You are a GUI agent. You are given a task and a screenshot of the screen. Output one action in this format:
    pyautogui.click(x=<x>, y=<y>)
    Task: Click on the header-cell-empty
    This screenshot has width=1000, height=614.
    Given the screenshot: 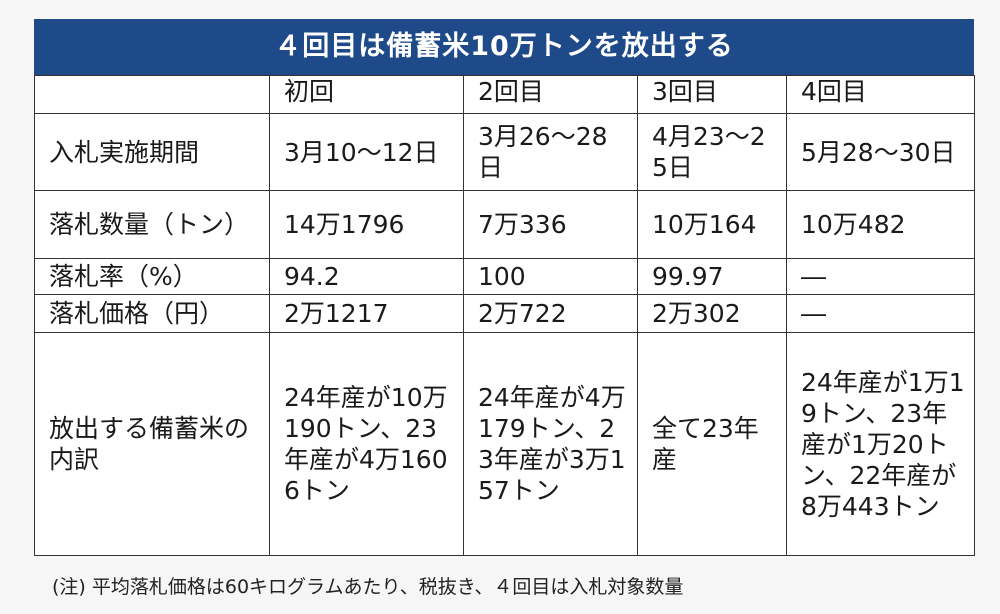 What is the action you would take?
    pyautogui.click(x=152, y=94)
    